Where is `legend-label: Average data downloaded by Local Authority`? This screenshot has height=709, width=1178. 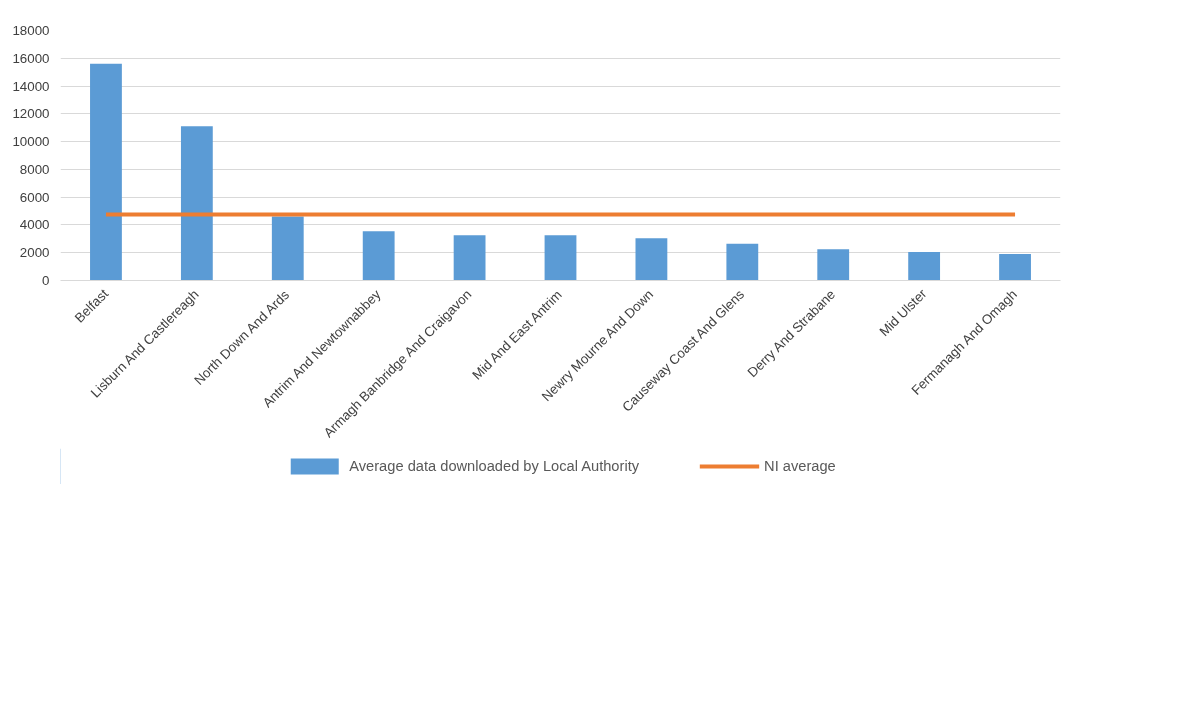
legend-label: Average data downloaded by Local Authority is located at coordinates (494, 466).